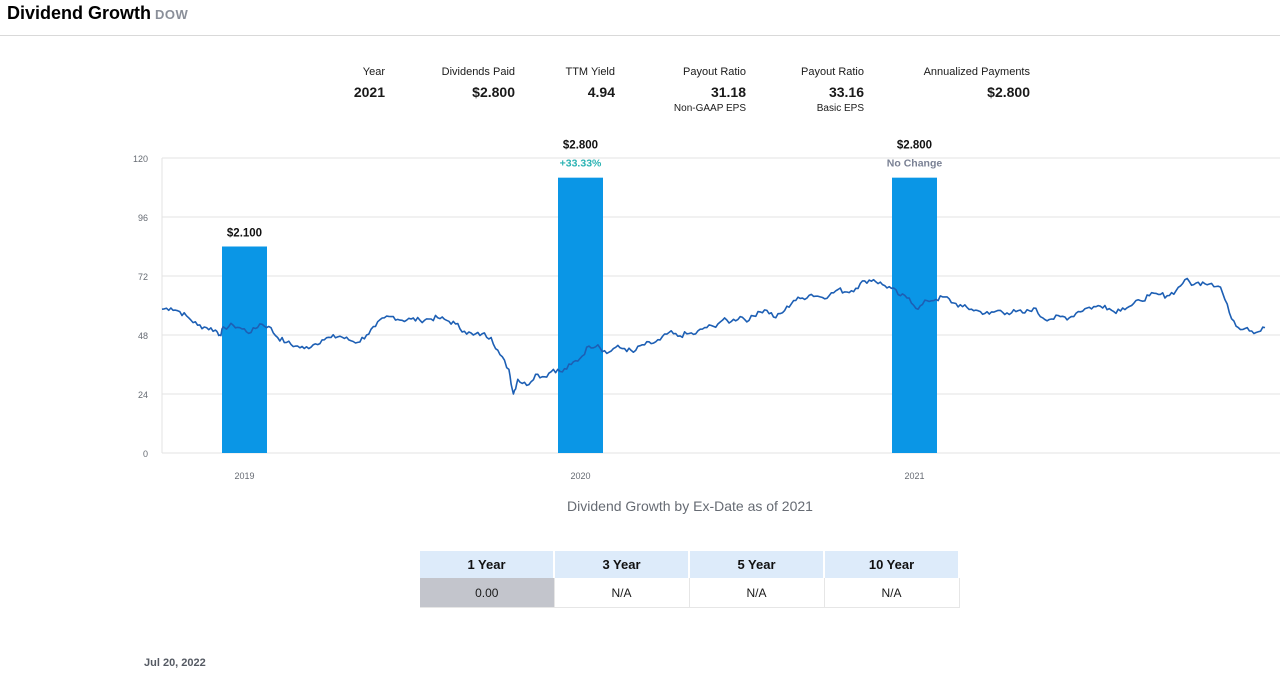 This screenshot has height=688, width=1280. Describe the element at coordinates (640, 18) in the screenshot. I see `page-header: Dividend Growth DOW` at that location.